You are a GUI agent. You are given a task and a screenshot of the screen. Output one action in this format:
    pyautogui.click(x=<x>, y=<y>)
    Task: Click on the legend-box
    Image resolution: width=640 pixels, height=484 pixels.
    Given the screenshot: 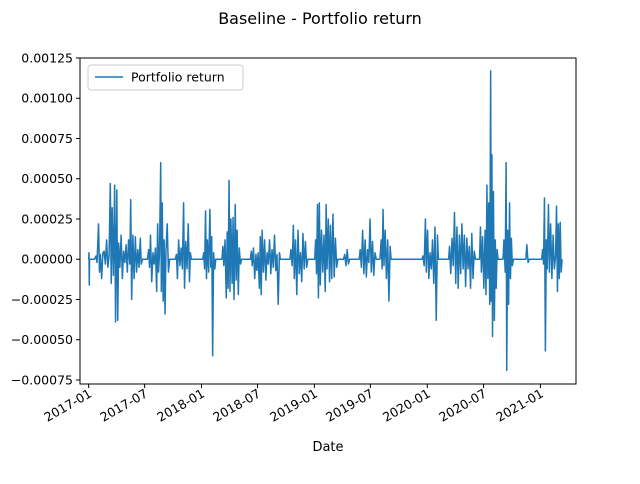 What is the action you would take?
    pyautogui.click(x=165, y=77)
    